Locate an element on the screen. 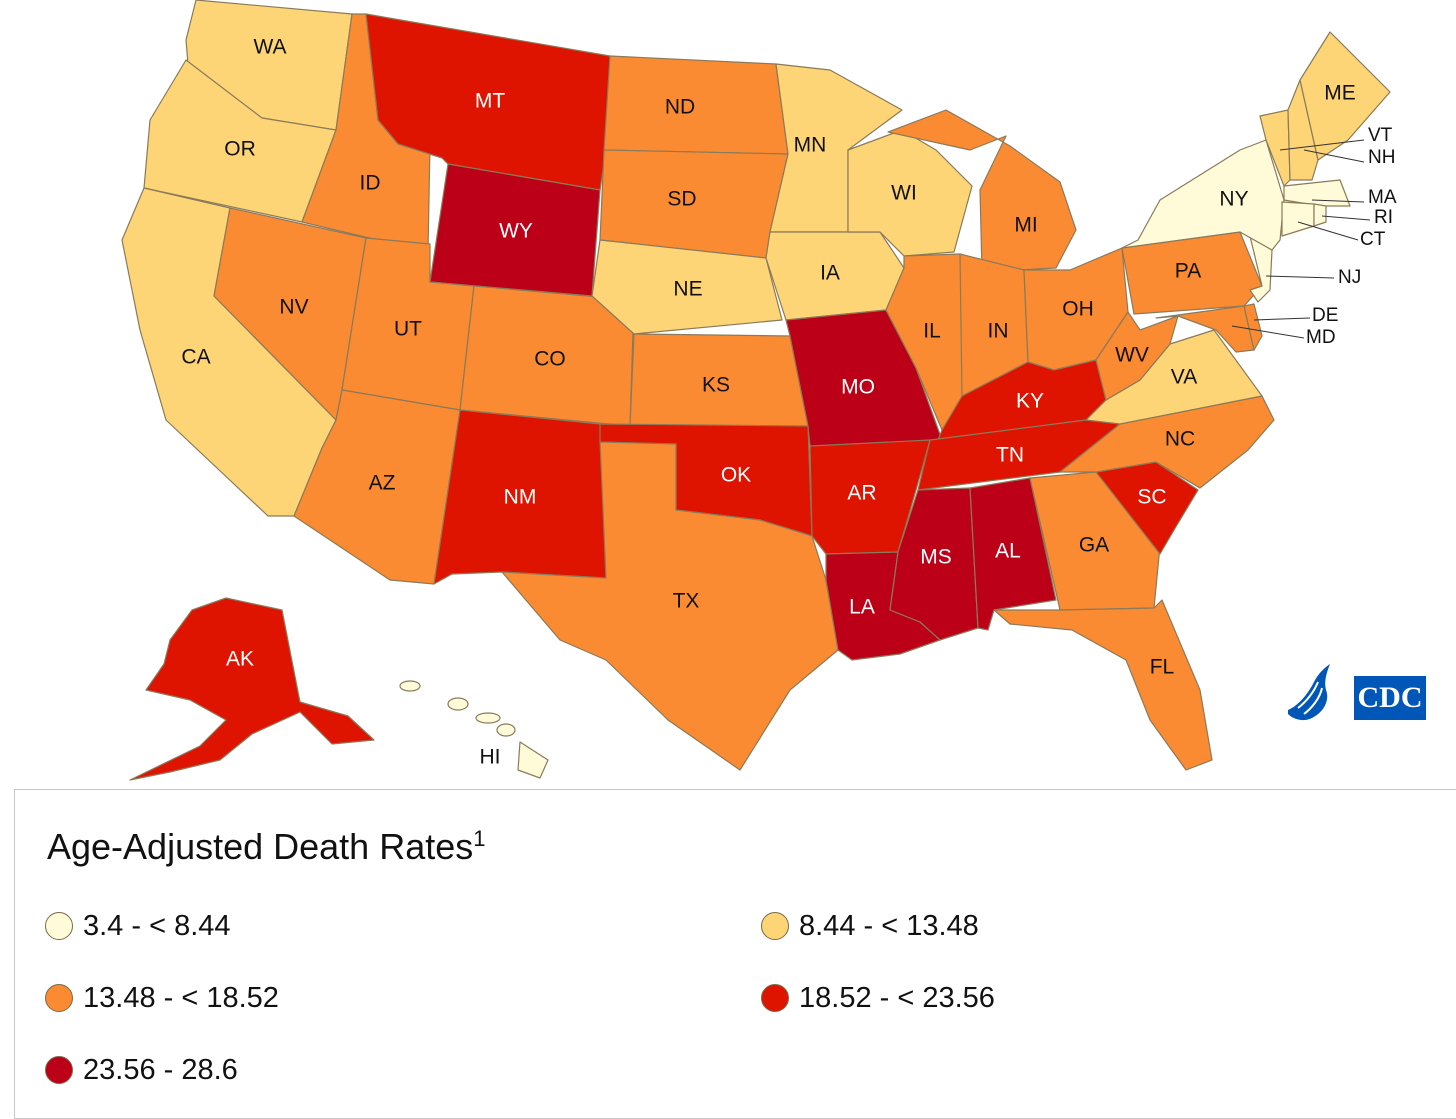  cdc-box is located at coordinates (1390, 698).